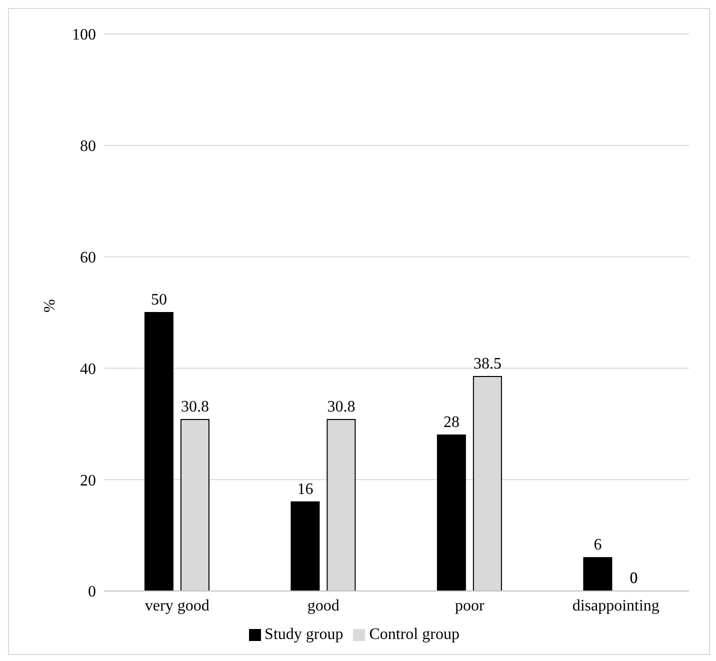 This screenshot has width=716, height=661. I want to click on y-tick-label: 80, so click(88, 147).